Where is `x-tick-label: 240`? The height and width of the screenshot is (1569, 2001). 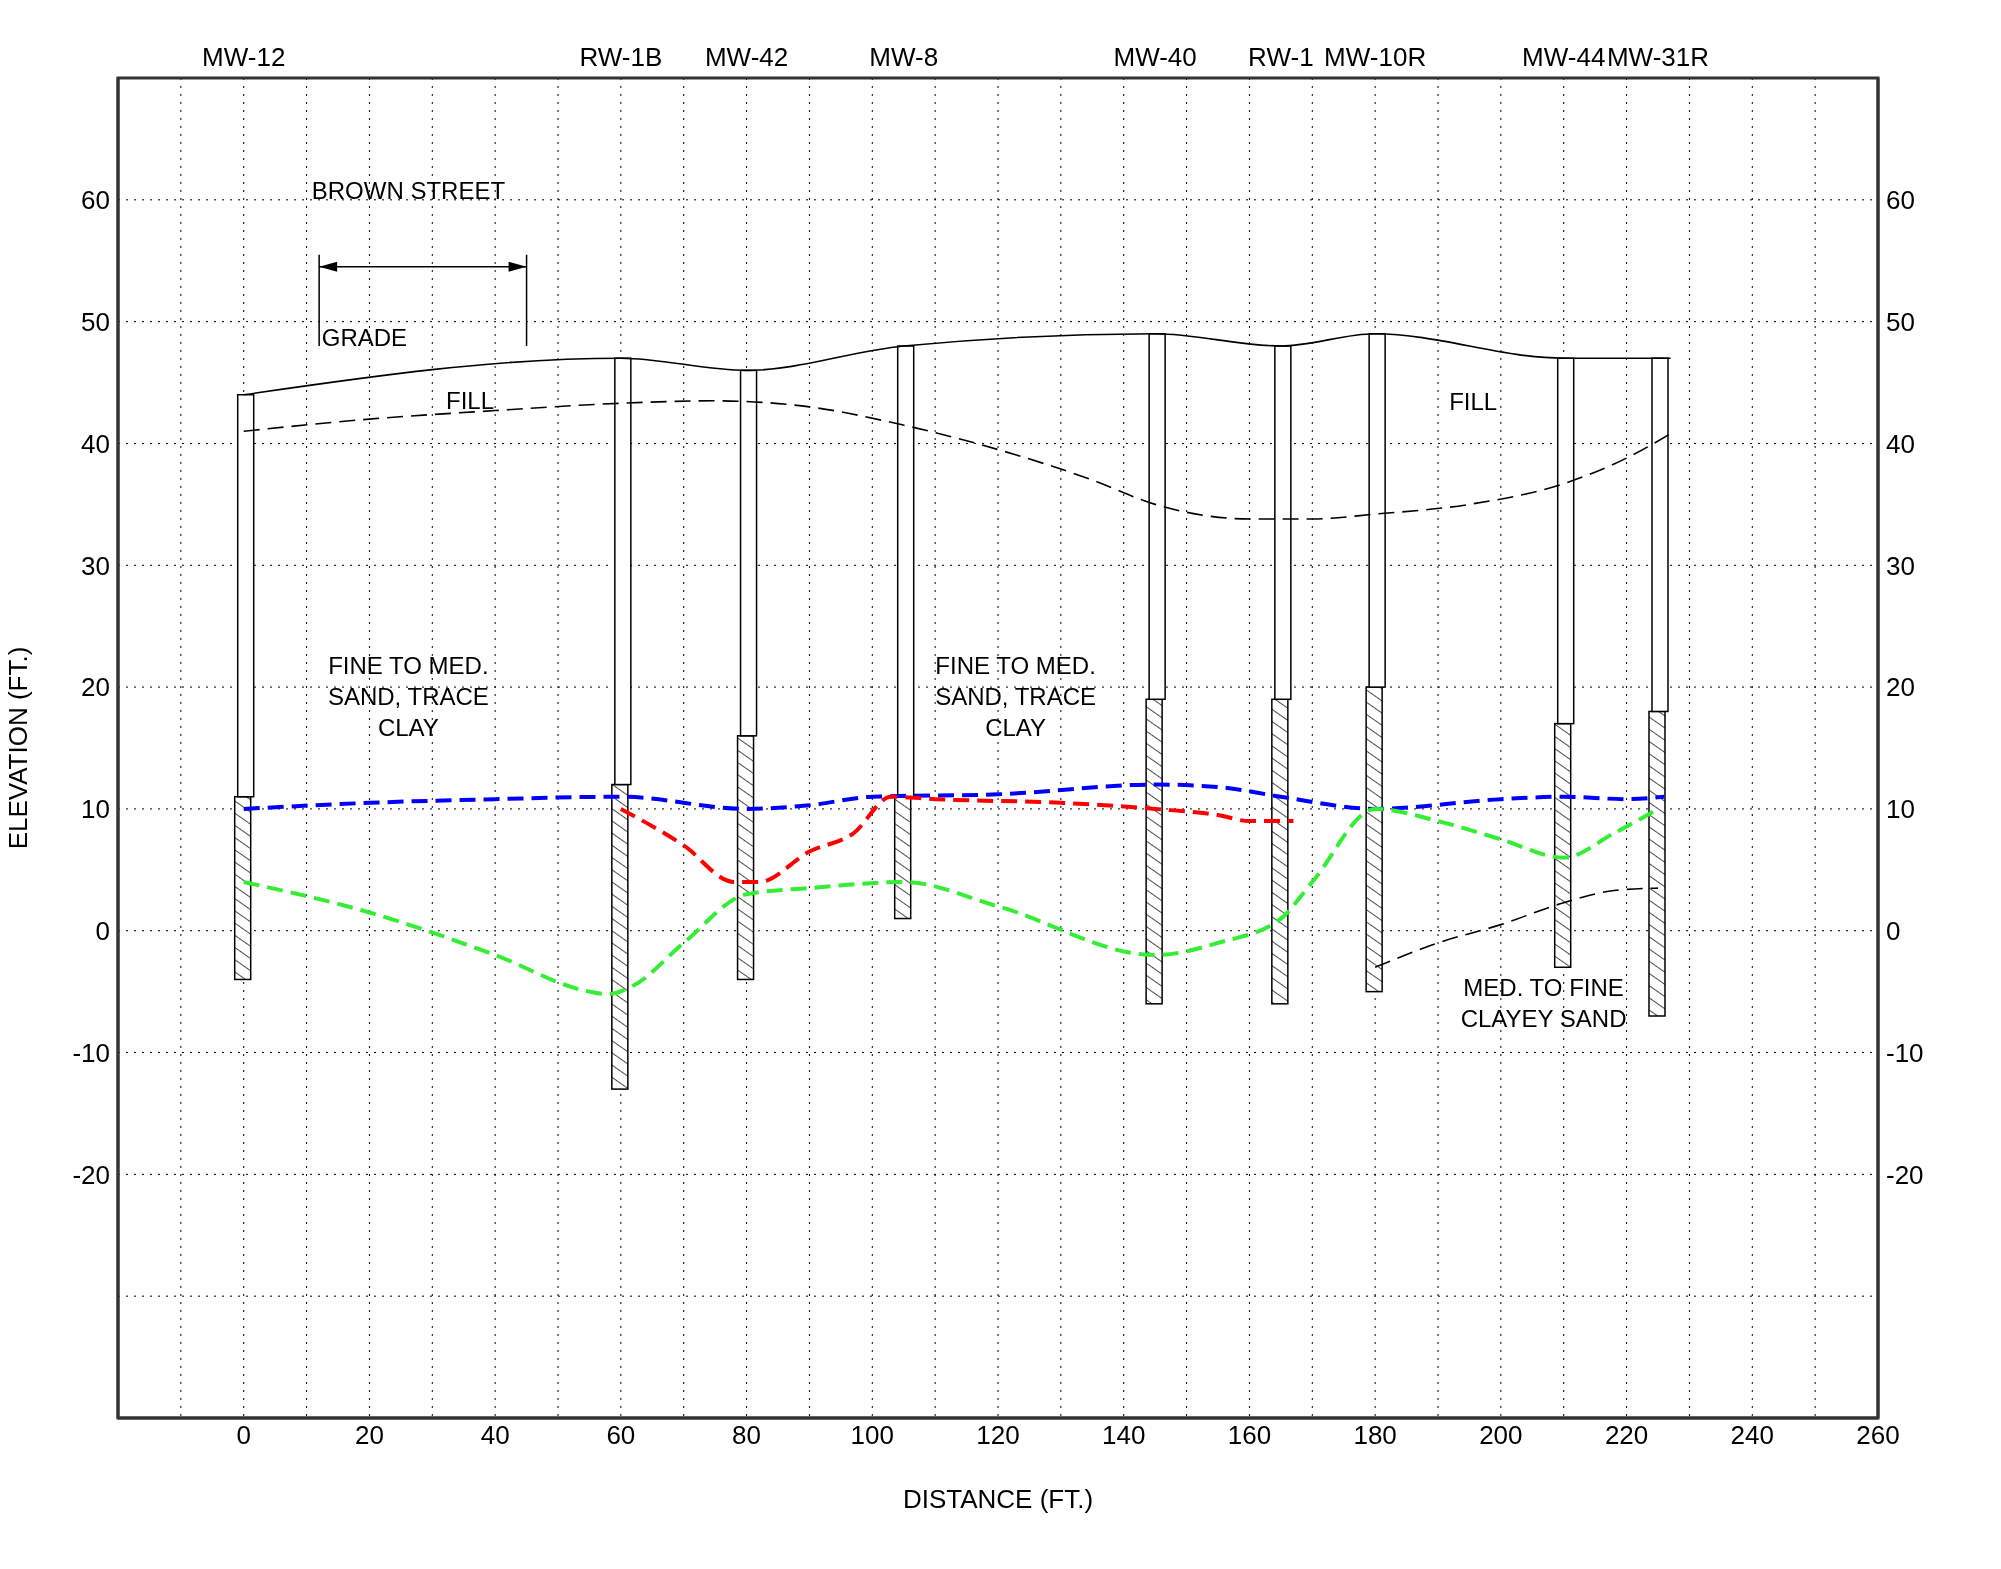
x-tick-label: 240 is located at coordinates (1752, 1435).